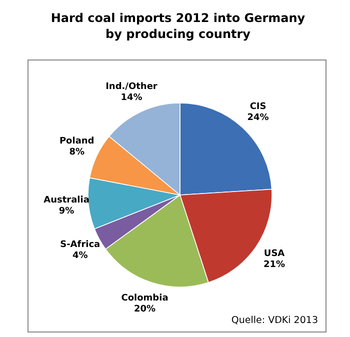 Image resolution: width=350 pixels, height=337 pixels. I want to click on slice-label: S-Africa, so click(80, 245).